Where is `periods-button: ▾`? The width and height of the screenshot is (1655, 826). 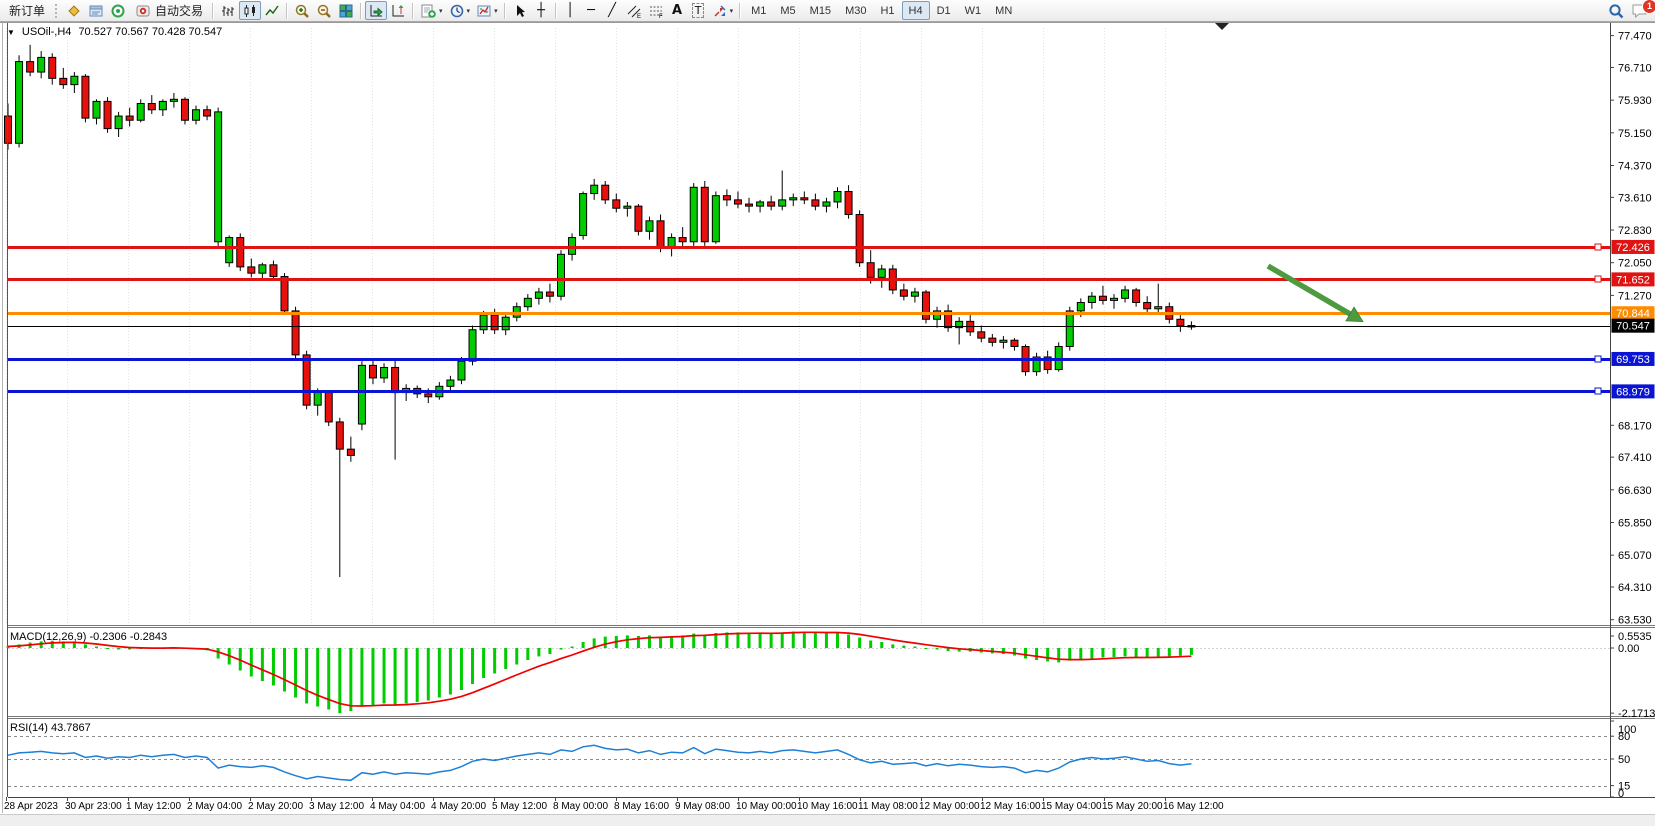
periods-button: ▾ is located at coordinates (460, 10).